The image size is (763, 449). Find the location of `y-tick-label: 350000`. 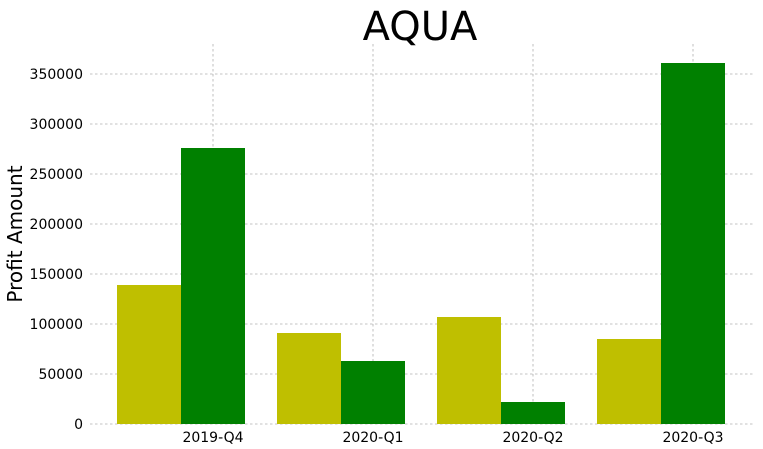

y-tick-label: 350000 is located at coordinates (56, 75).